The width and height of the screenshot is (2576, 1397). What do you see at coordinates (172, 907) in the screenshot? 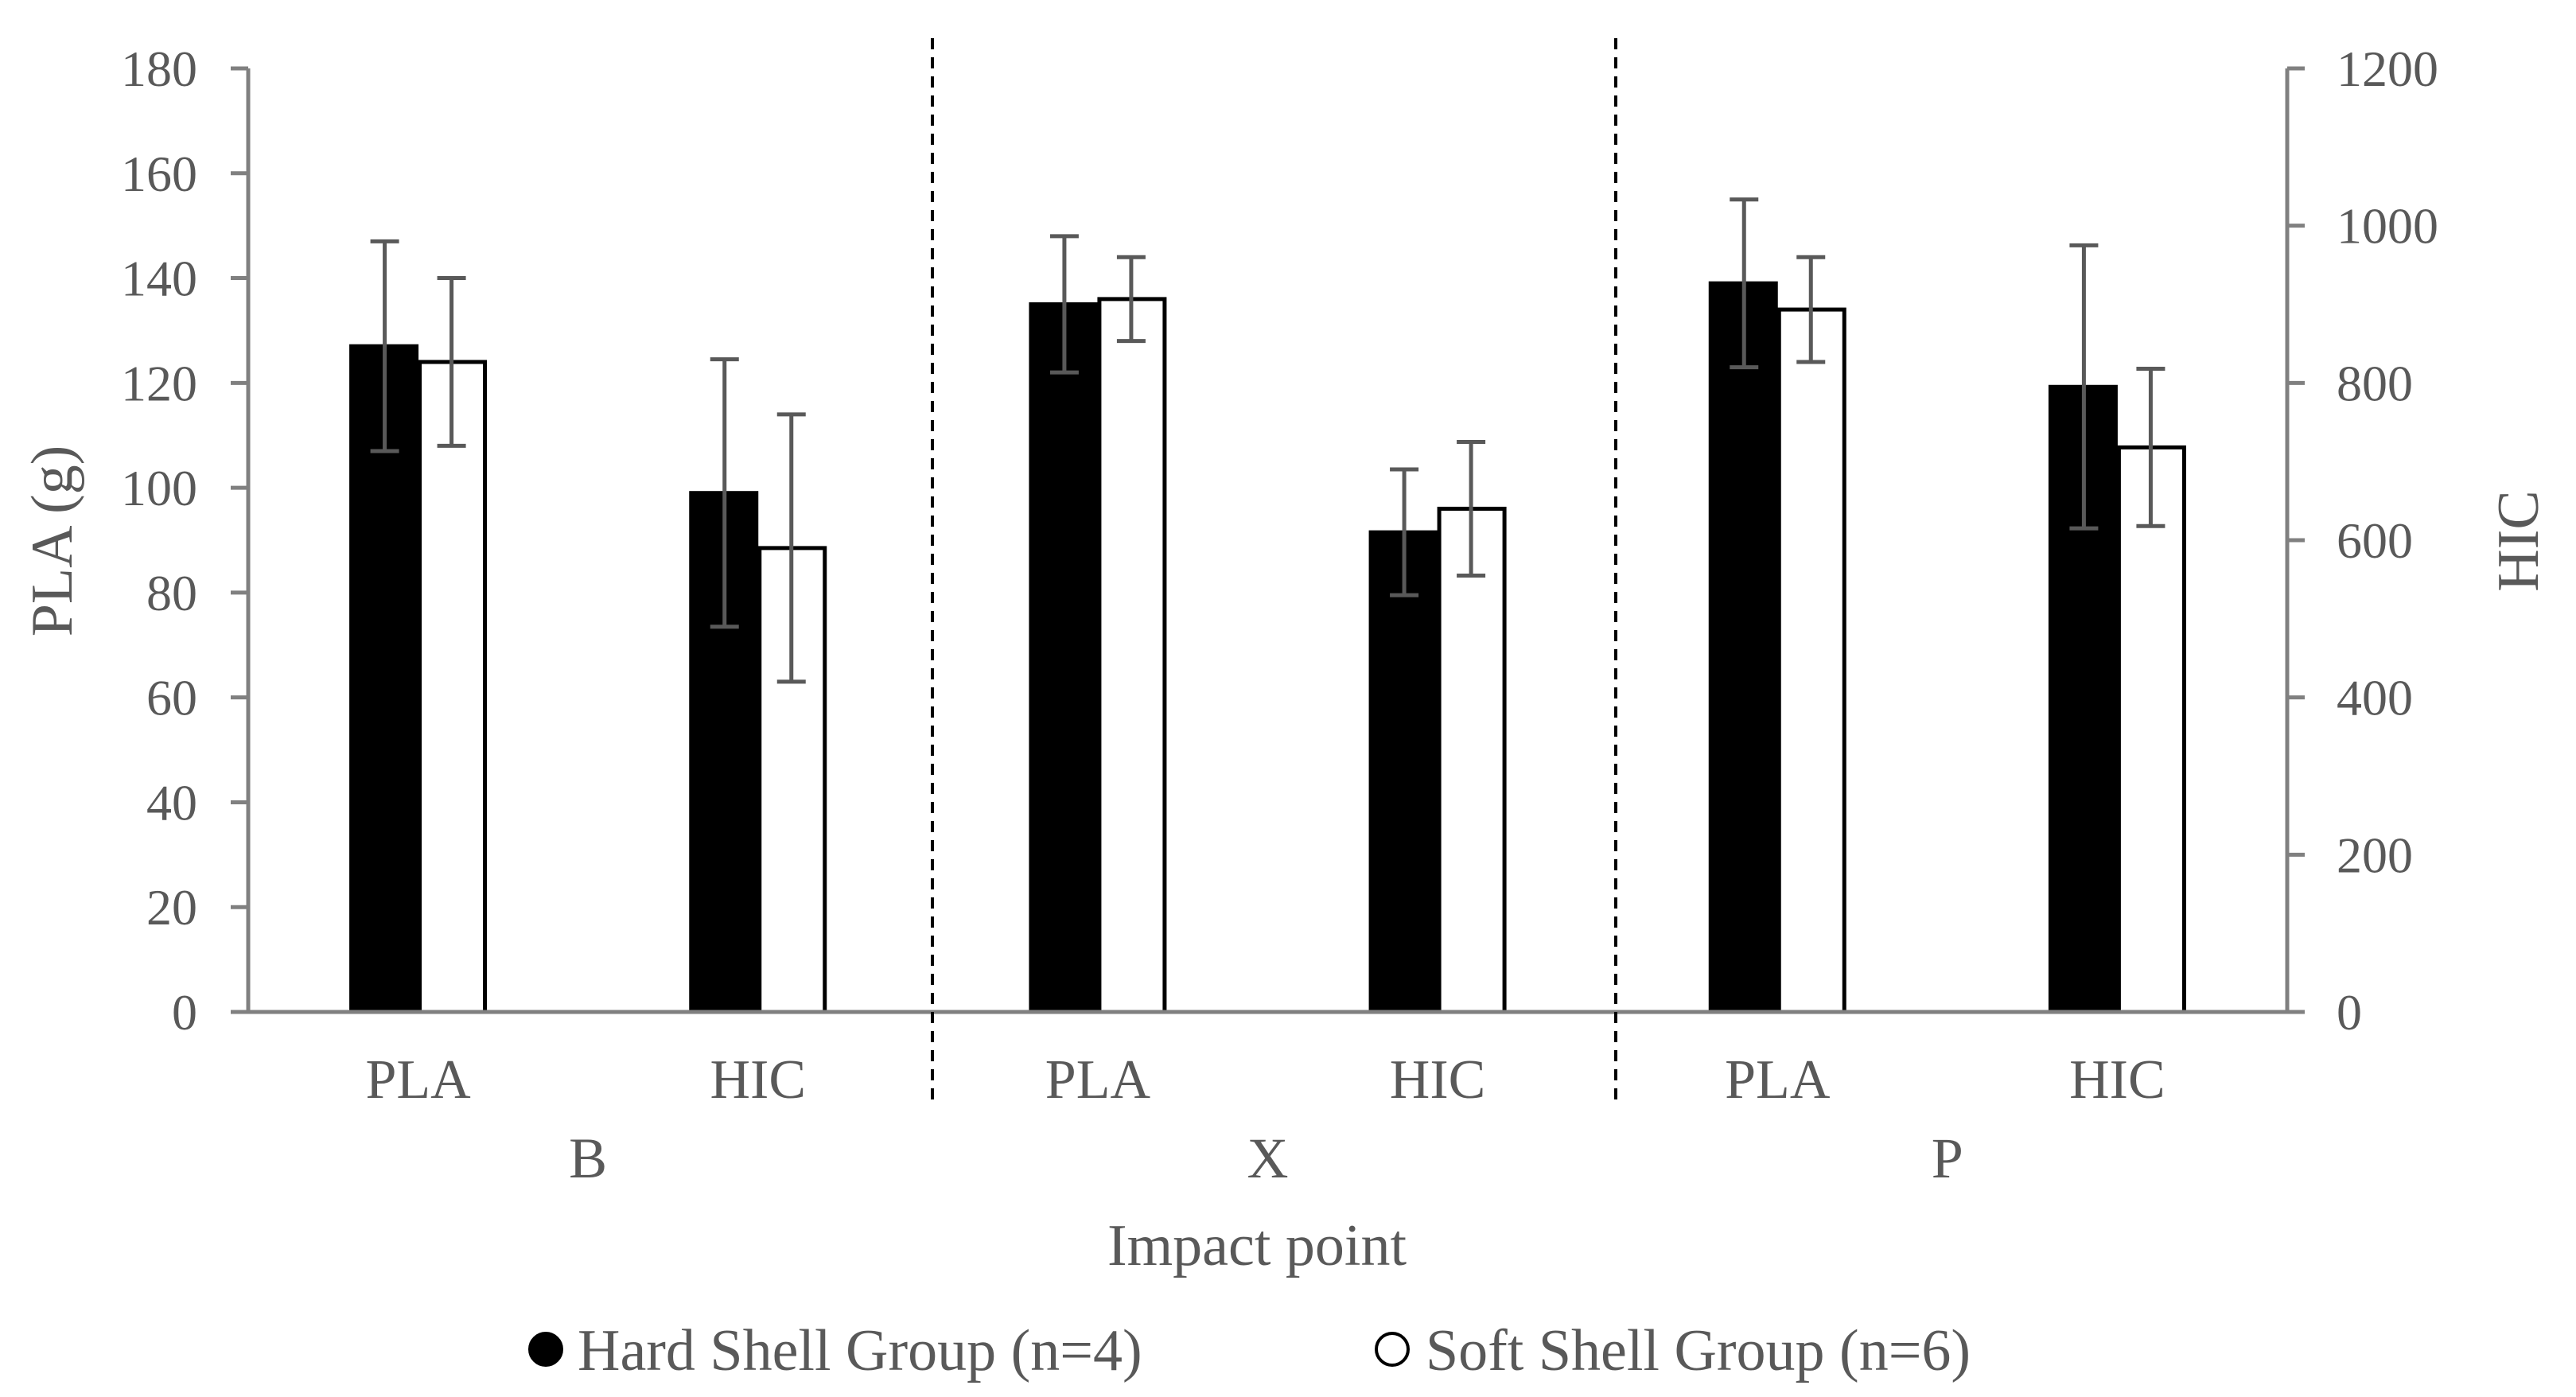
I see `y-tick-label: 20` at bounding box center [172, 907].